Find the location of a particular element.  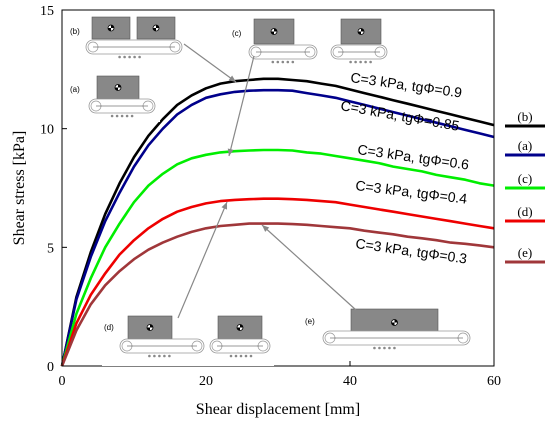

inset-a: (a) is located at coordinates (114, 97).